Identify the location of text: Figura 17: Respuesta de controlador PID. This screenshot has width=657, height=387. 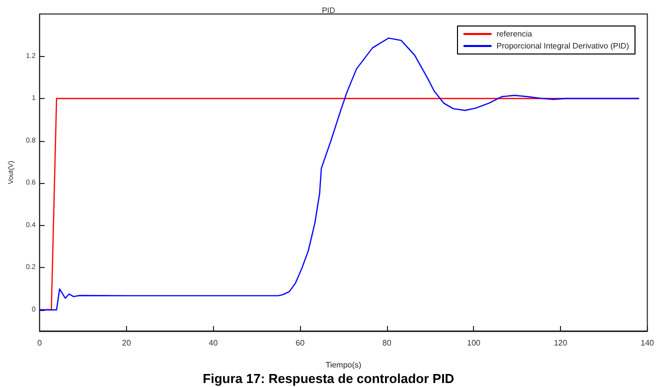
(328, 378).